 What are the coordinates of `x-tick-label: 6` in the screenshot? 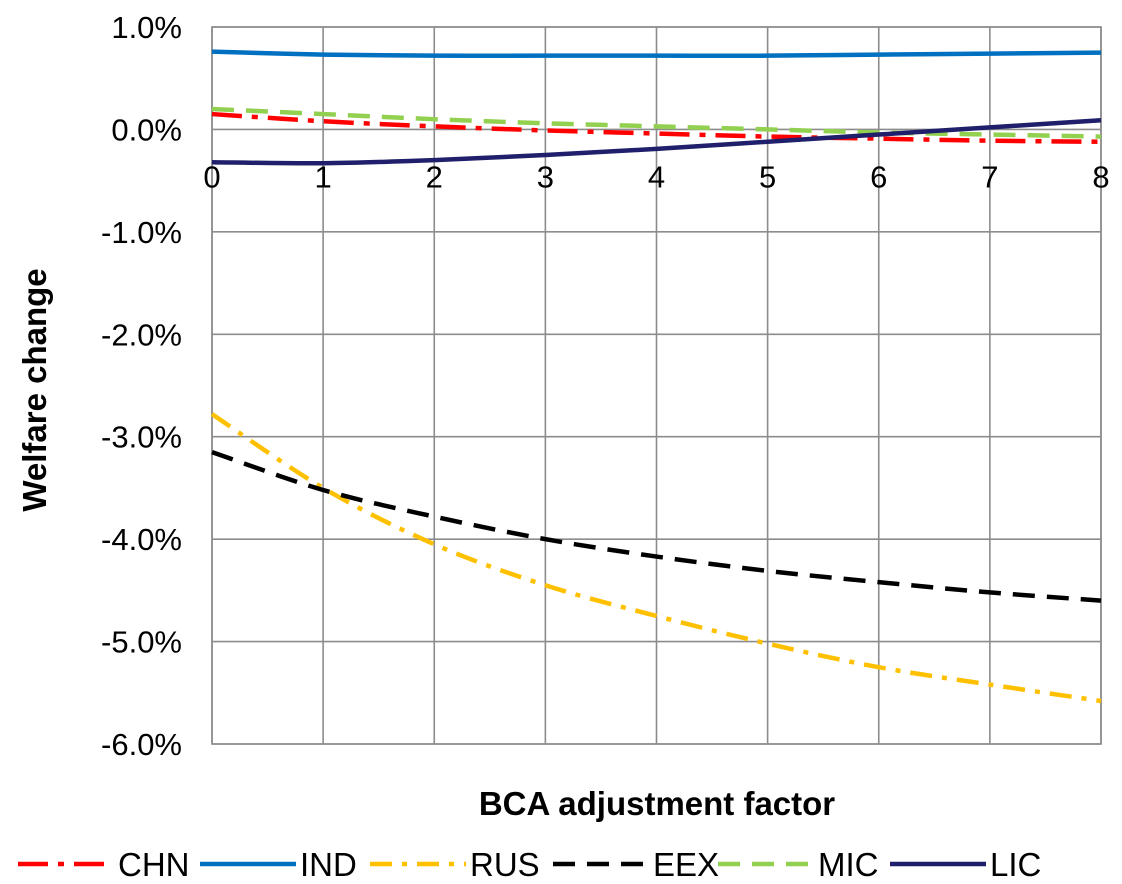 It's located at (878, 176).